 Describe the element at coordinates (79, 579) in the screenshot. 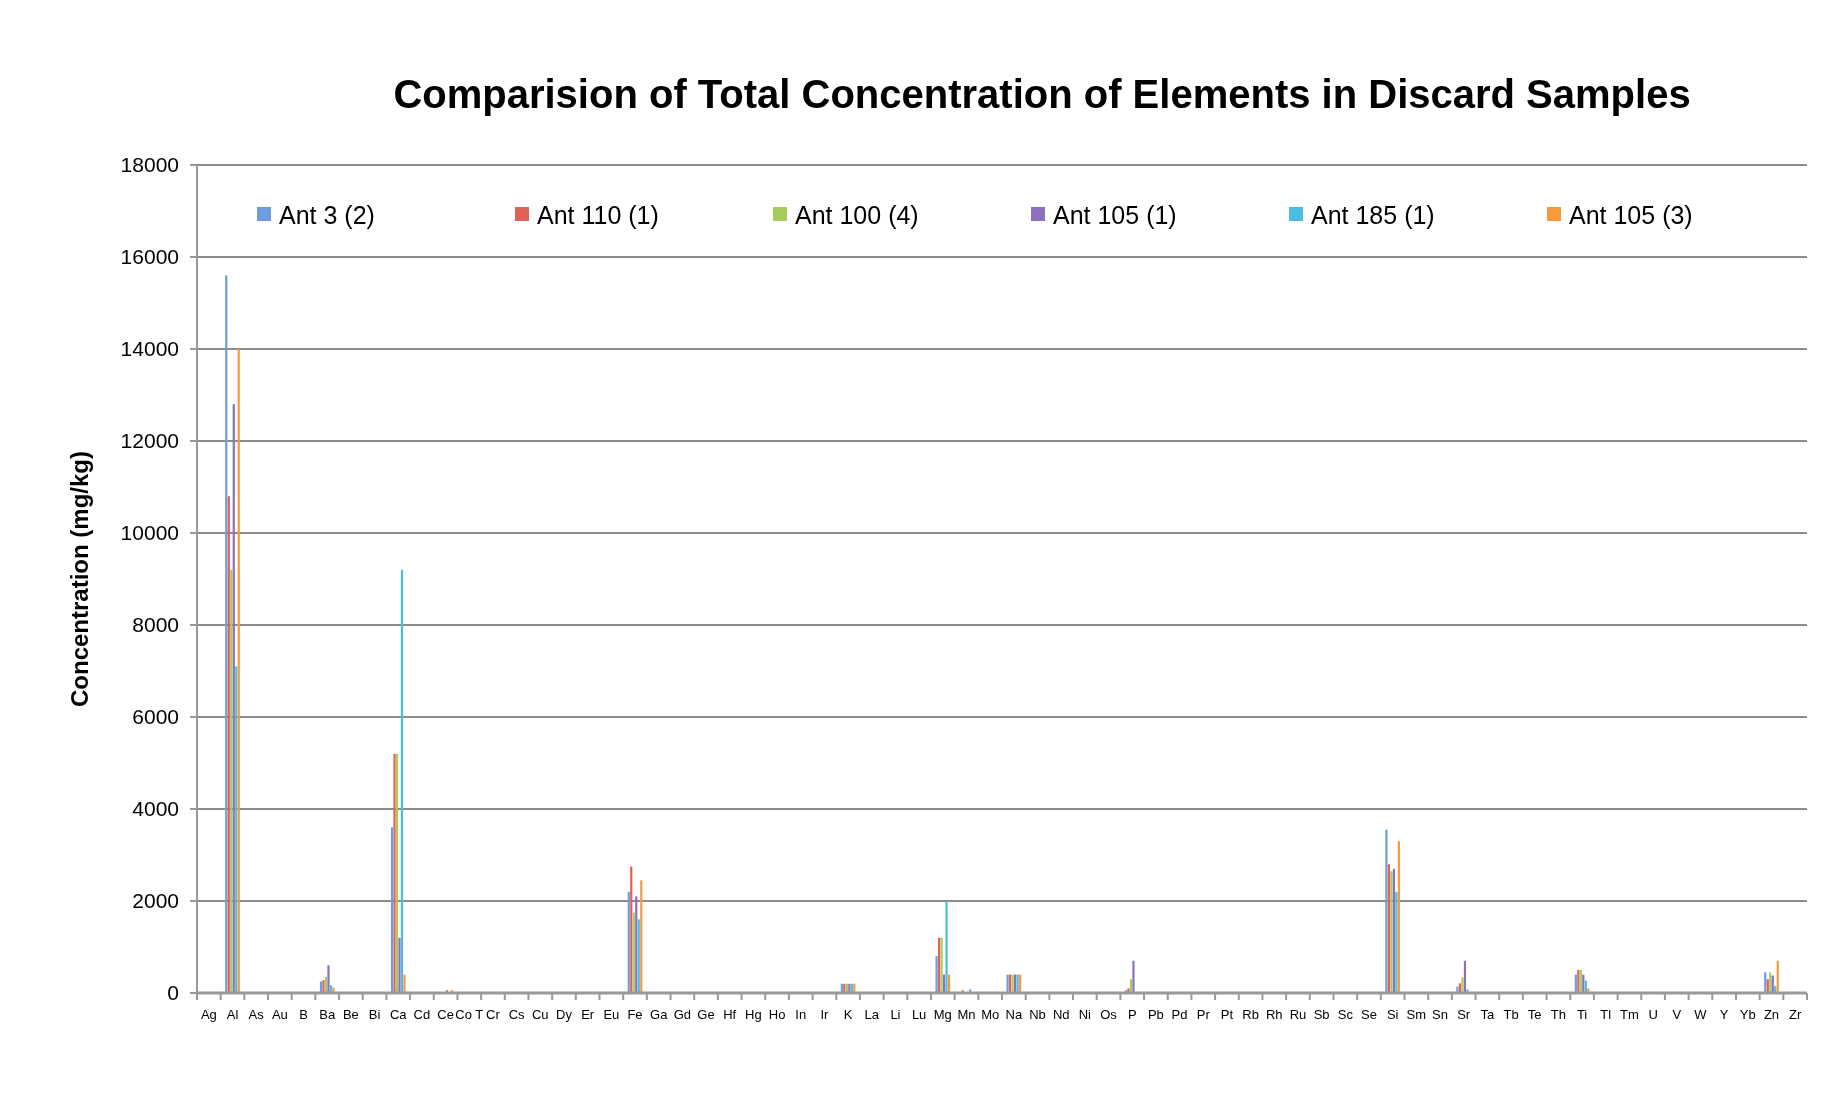

I see `y-axis-title: Concentration (mg/kg)` at that location.